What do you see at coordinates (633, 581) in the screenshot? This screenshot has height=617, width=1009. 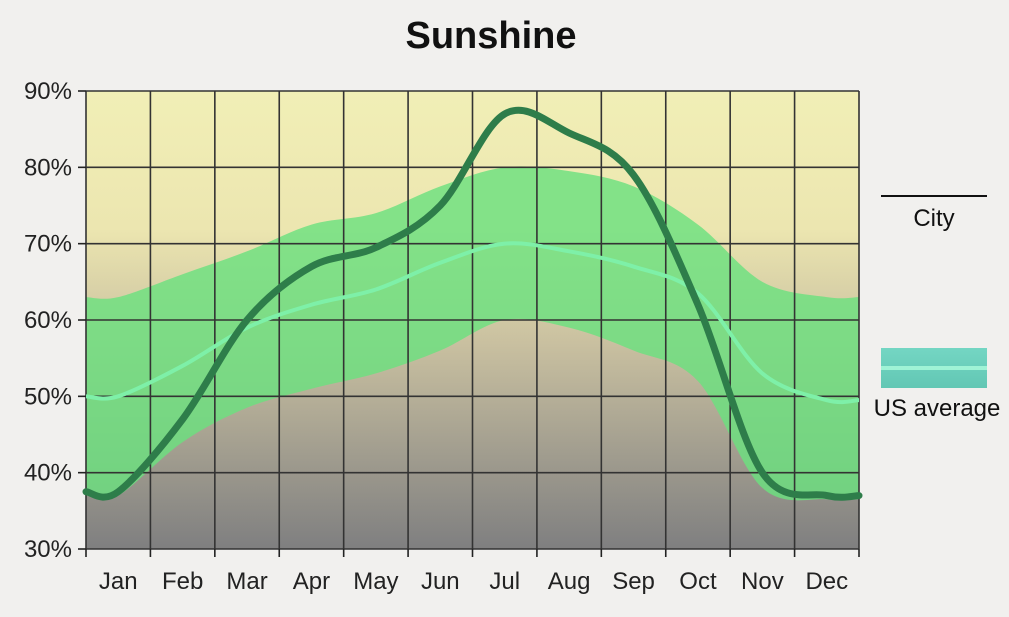 I see `x-tick-label: Sep` at bounding box center [633, 581].